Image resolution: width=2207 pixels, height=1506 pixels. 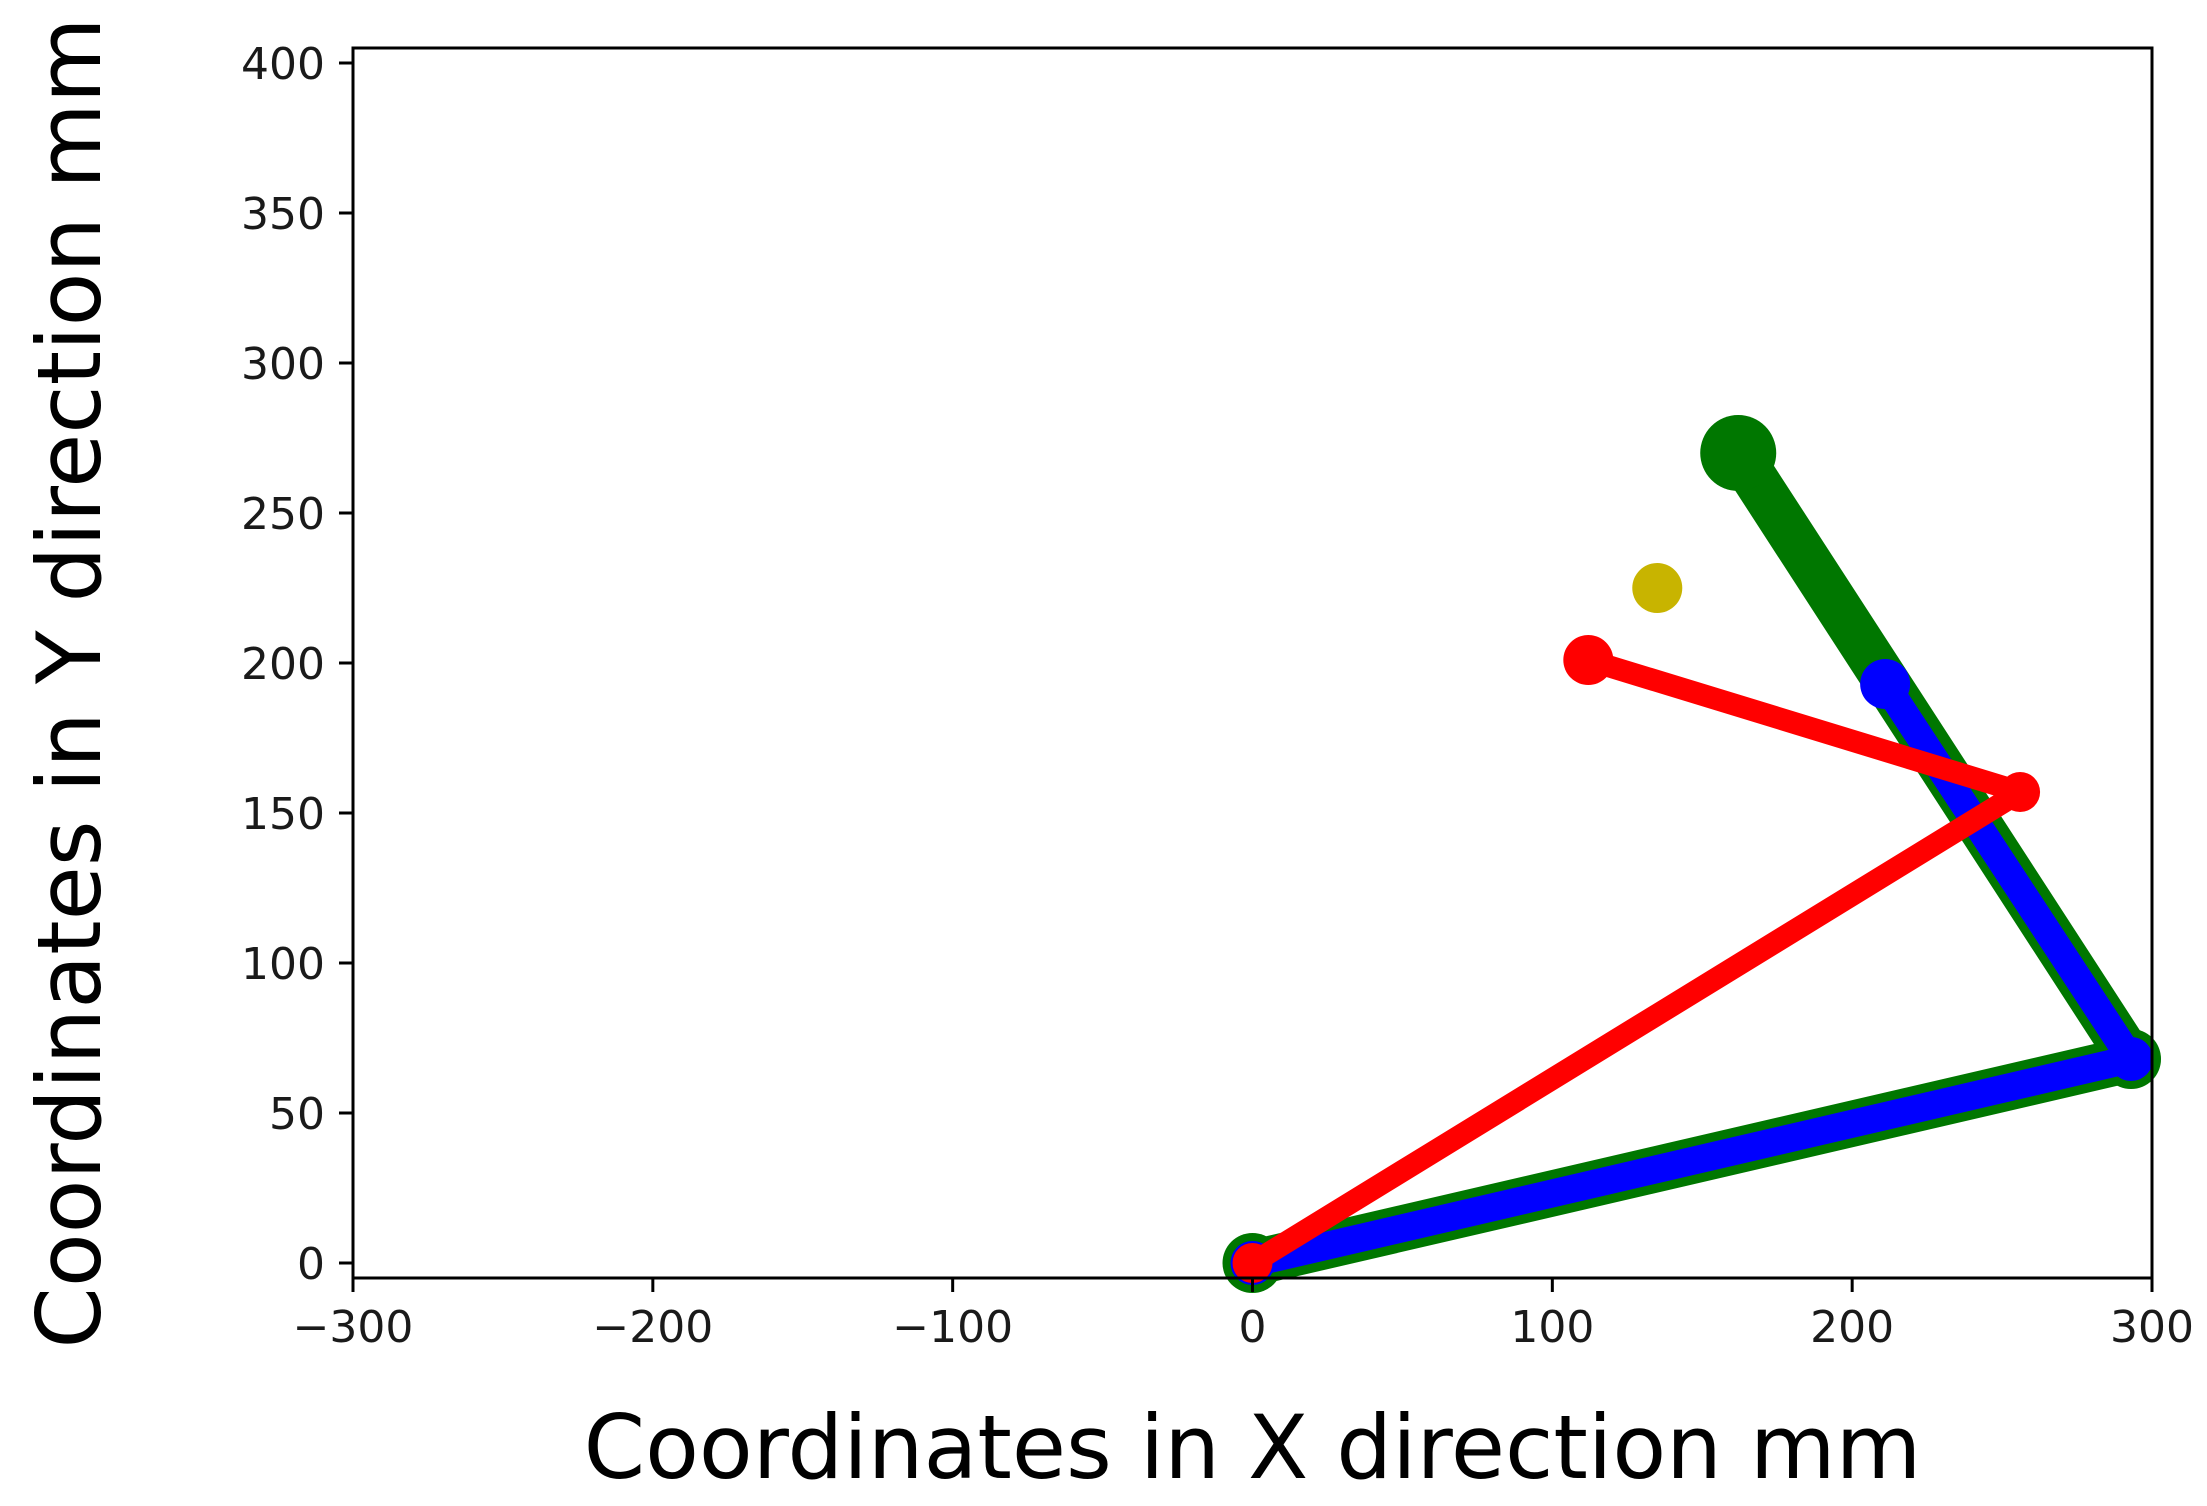 What do you see at coordinates (2152, 1327) in the screenshot?
I see `x-tick-label: 300` at bounding box center [2152, 1327].